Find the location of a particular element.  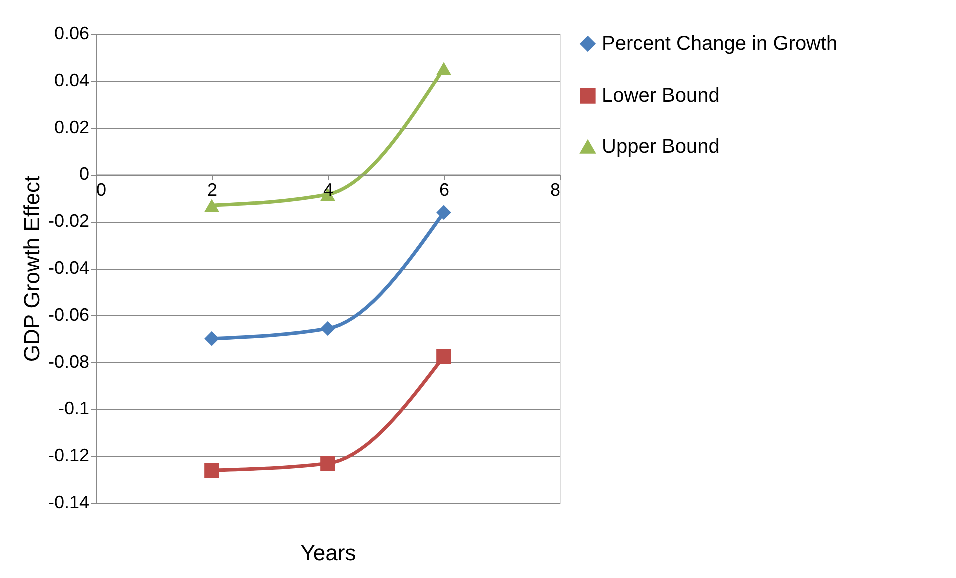

y-tick-label: -0.08 is located at coordinates (69, 362).